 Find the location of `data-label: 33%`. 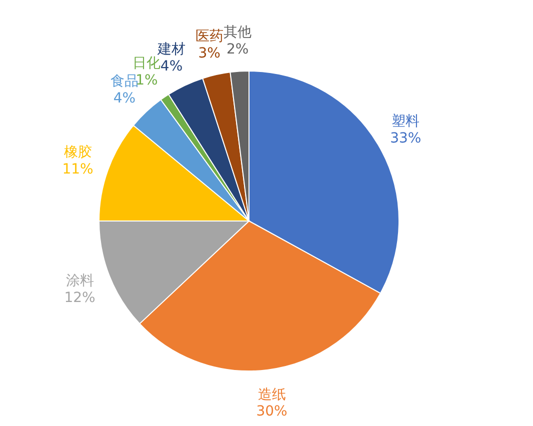

data-label: 33% is located at coordinates (406, 138).